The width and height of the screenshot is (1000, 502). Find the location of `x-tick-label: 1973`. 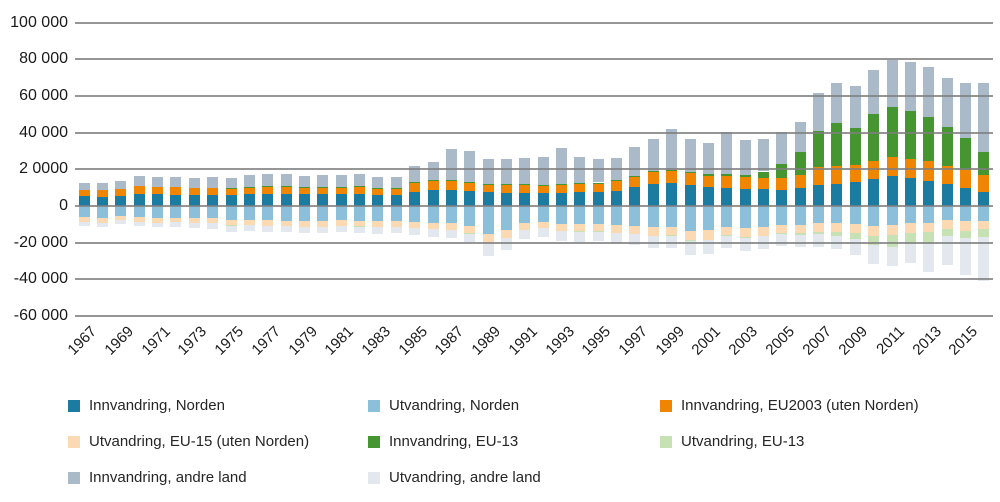

x-tick-label: 1973 is located at coordinates (192, 341).